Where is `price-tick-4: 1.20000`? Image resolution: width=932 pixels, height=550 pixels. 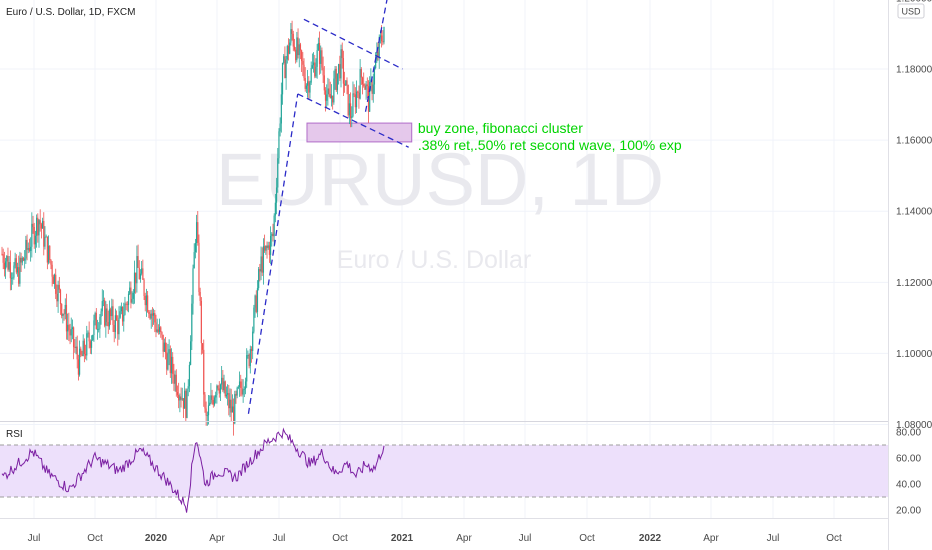
price-tick-4: 1.20000 is located at coordinates (914, 2).